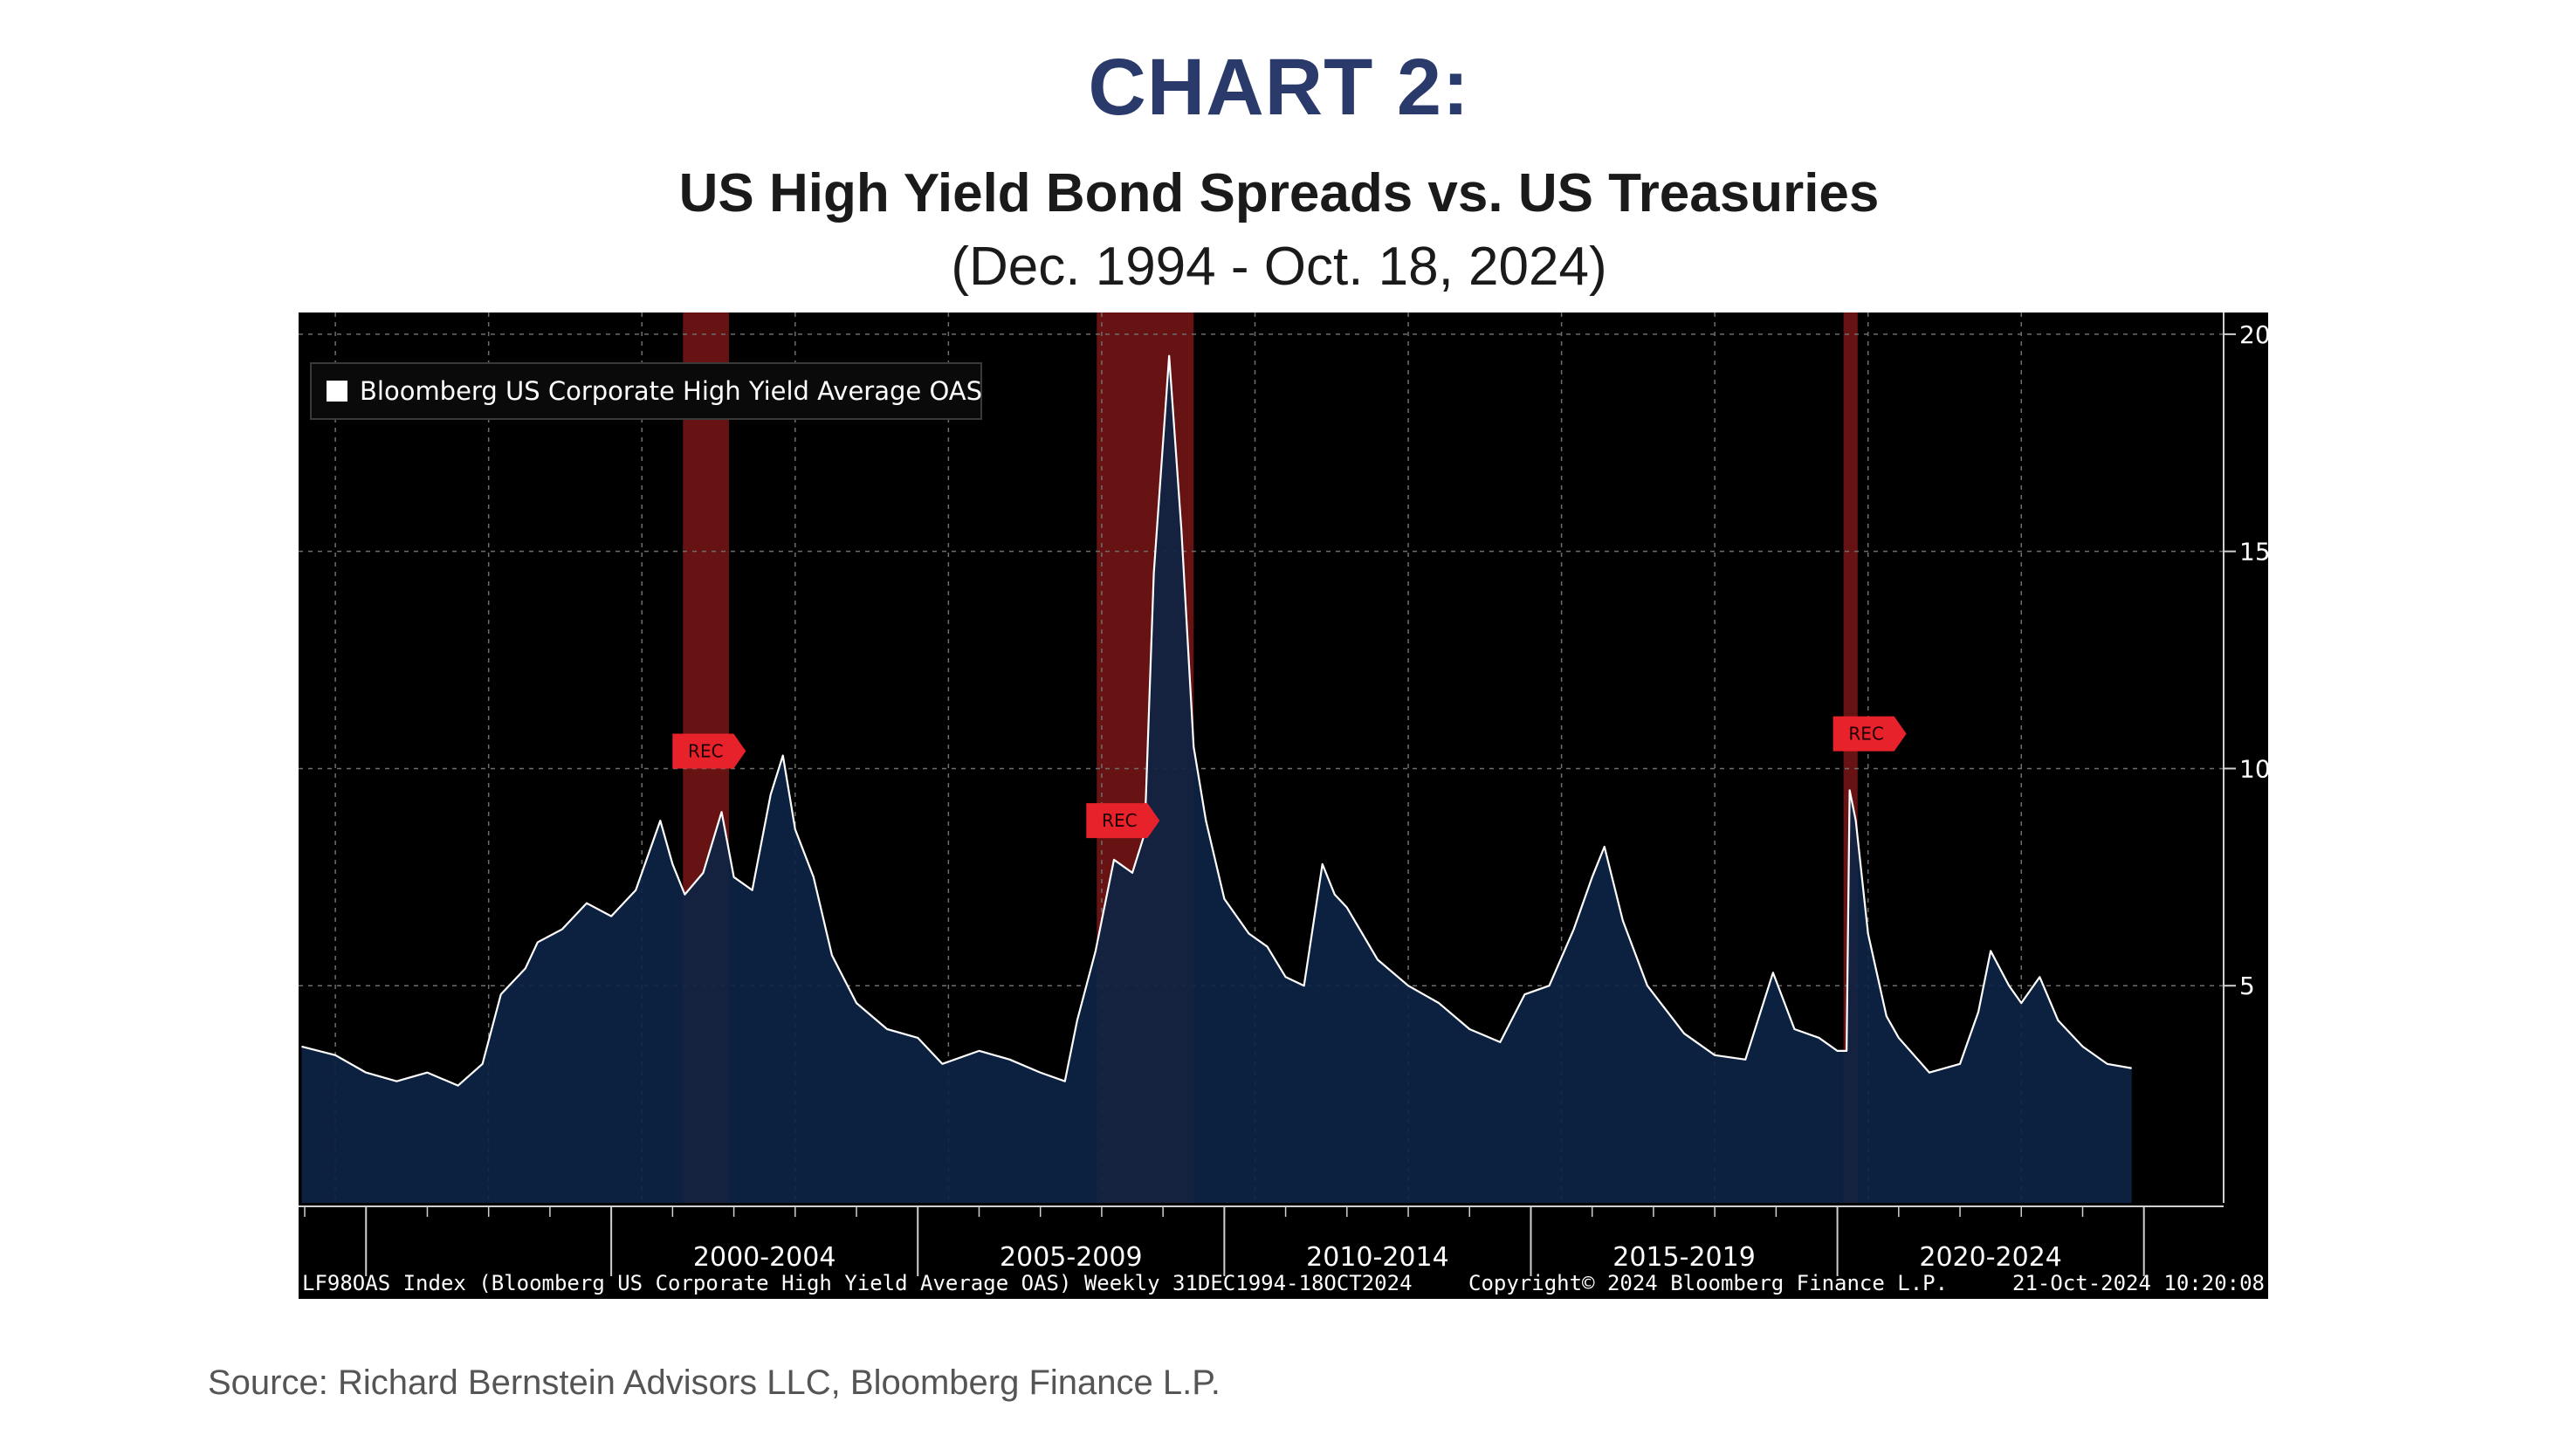 This screenshot has height=1456, width=2558. I want to click on rec-marker-1: REC, so click(1123, 821).